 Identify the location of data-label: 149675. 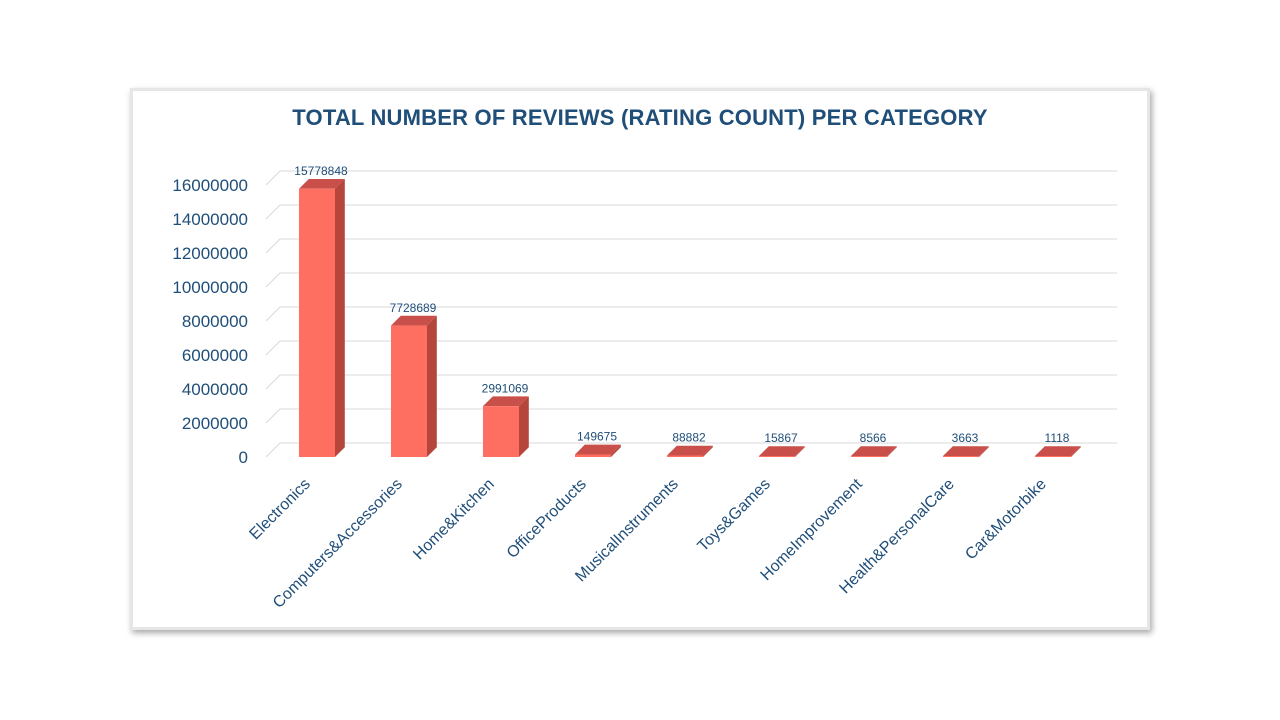
(597, 437).